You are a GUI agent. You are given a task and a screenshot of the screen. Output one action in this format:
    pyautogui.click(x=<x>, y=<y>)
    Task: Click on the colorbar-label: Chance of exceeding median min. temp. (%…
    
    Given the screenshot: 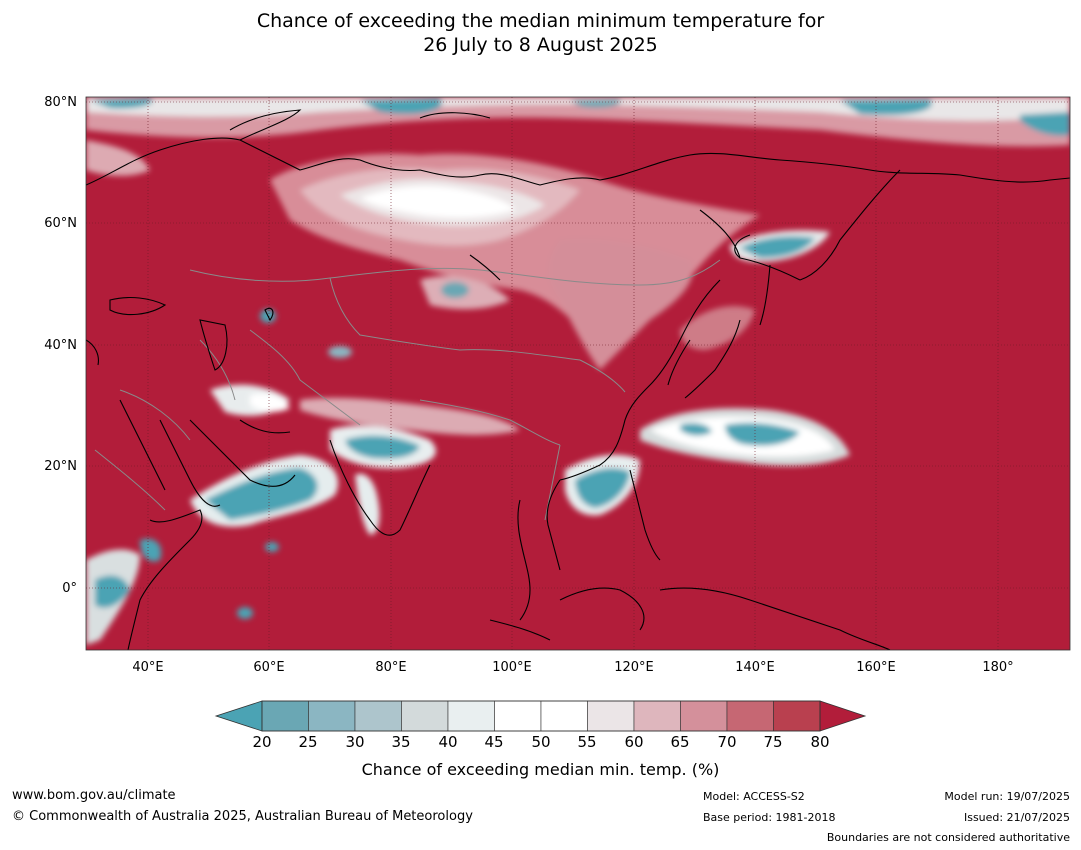 What is the action you would take?
    pyautogui.click(x=540, y=769)
    